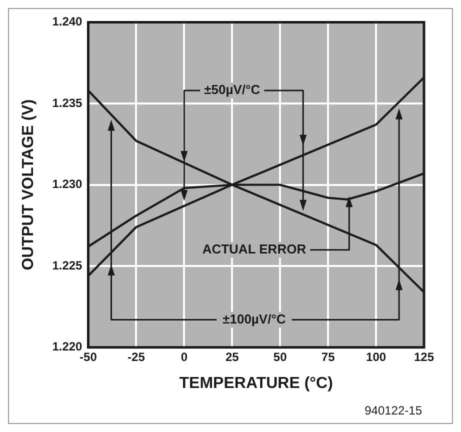 The image size is (461, 432). I want to click on x-tick-label: 50, so click(280, 357).